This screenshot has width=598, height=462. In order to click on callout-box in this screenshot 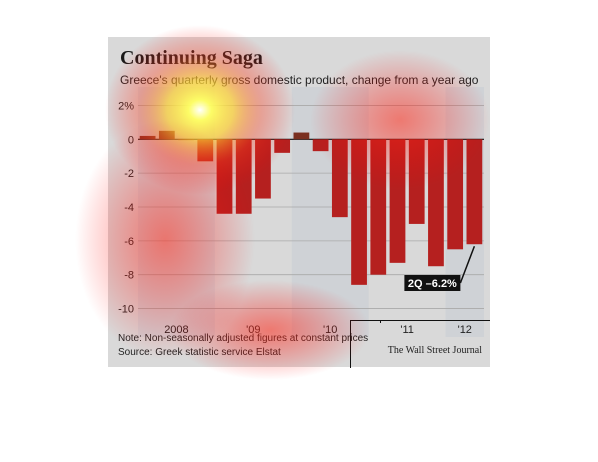, I will do `click(432, 283)`.